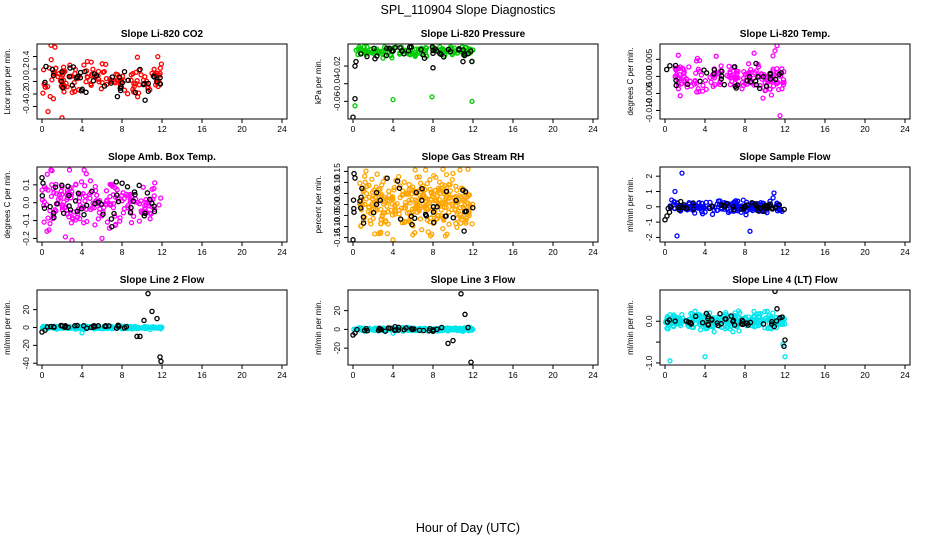  I want to click on x-tick-label: 0, so click(42, 375).